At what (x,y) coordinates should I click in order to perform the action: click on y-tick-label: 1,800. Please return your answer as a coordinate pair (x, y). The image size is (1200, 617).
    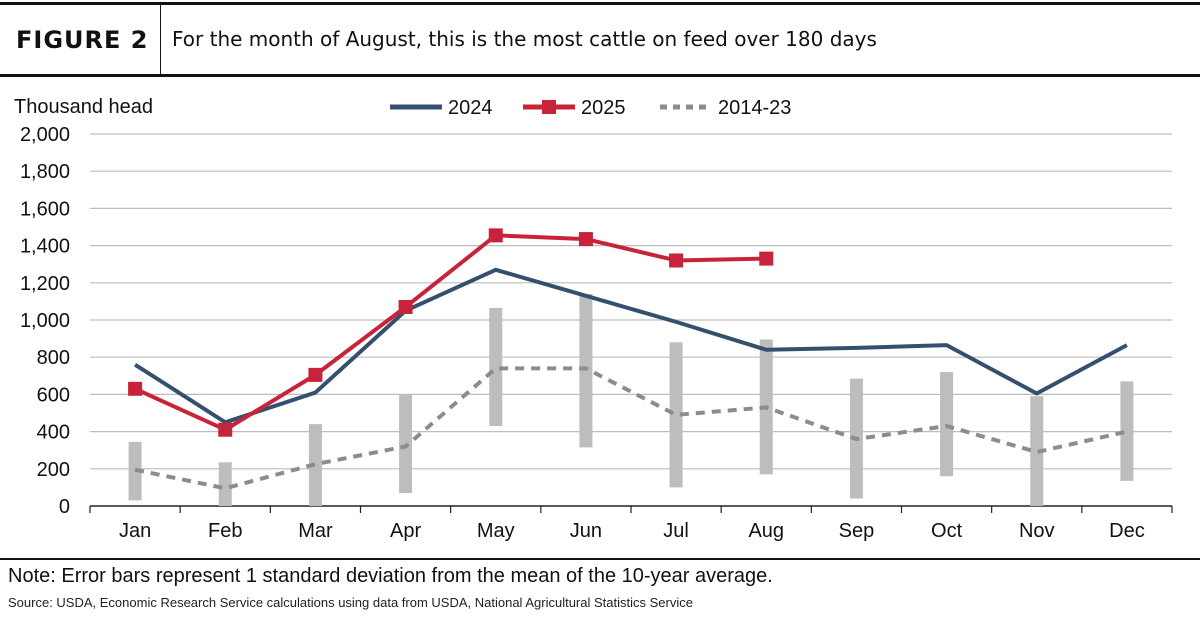
    Looking at the image, I should click on (45, 172).